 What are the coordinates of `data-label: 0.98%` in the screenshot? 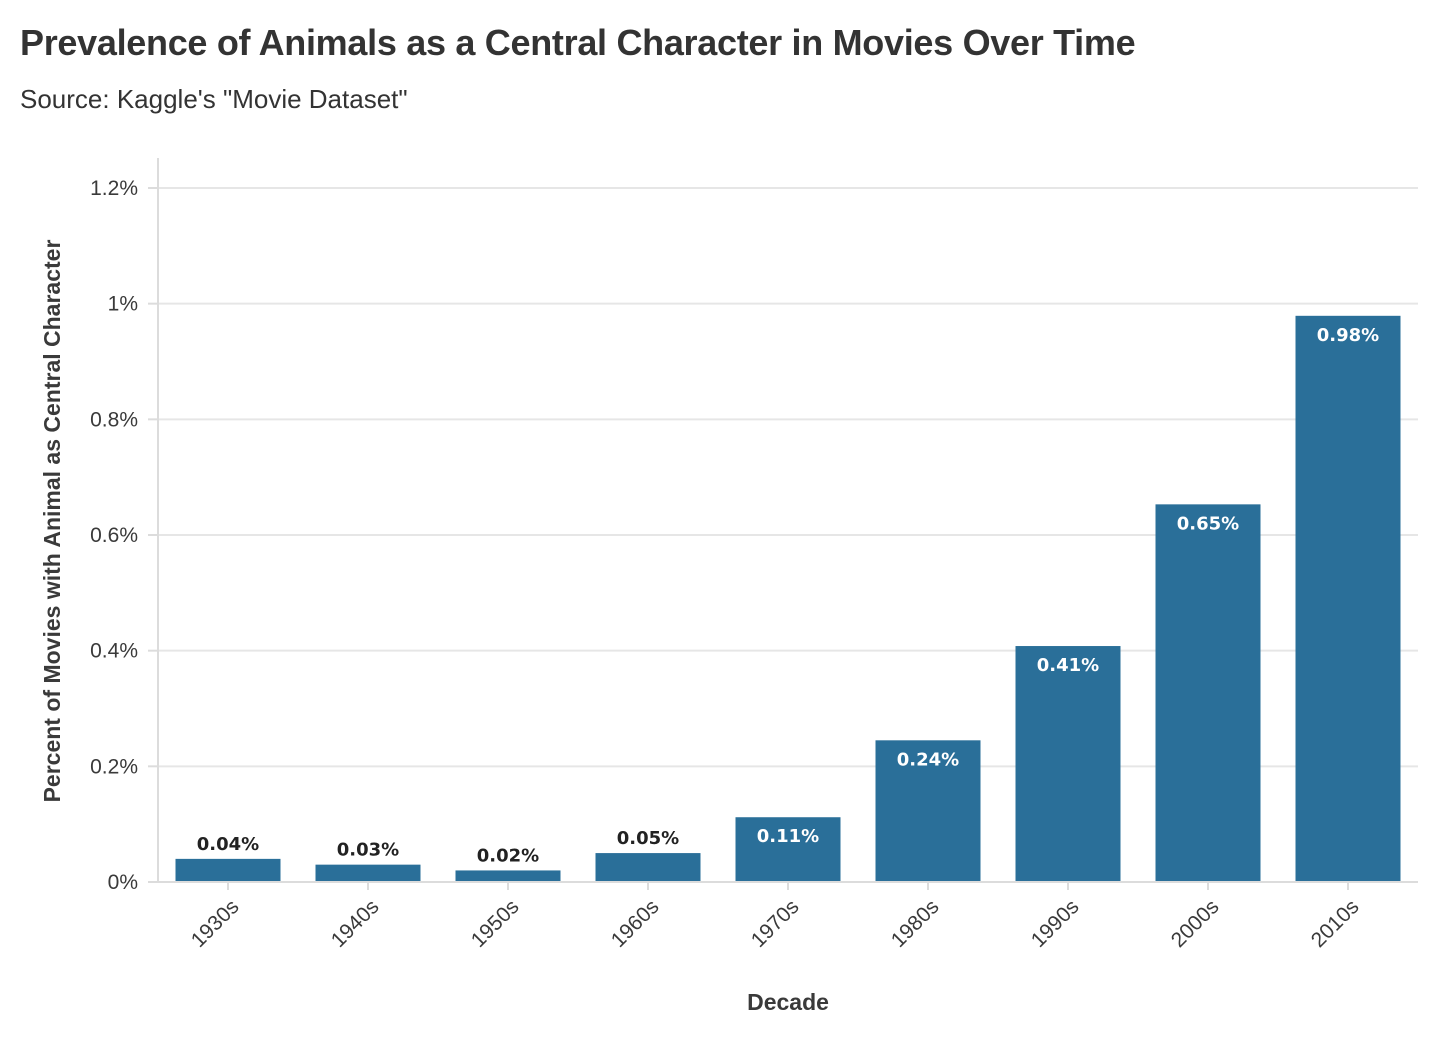 It's located at (1348, 335).